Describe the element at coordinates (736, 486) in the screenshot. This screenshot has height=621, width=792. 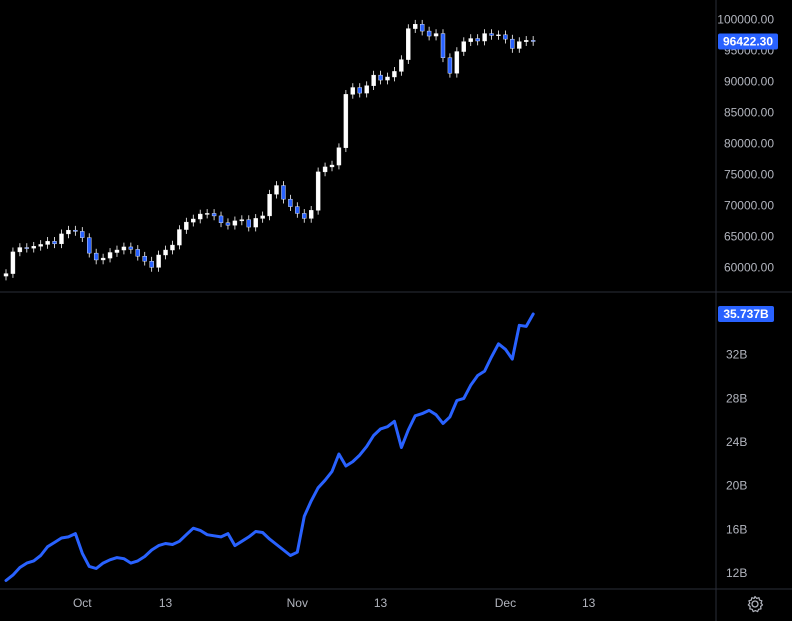
I see `indicator-axis-tick: 20B` at that location.